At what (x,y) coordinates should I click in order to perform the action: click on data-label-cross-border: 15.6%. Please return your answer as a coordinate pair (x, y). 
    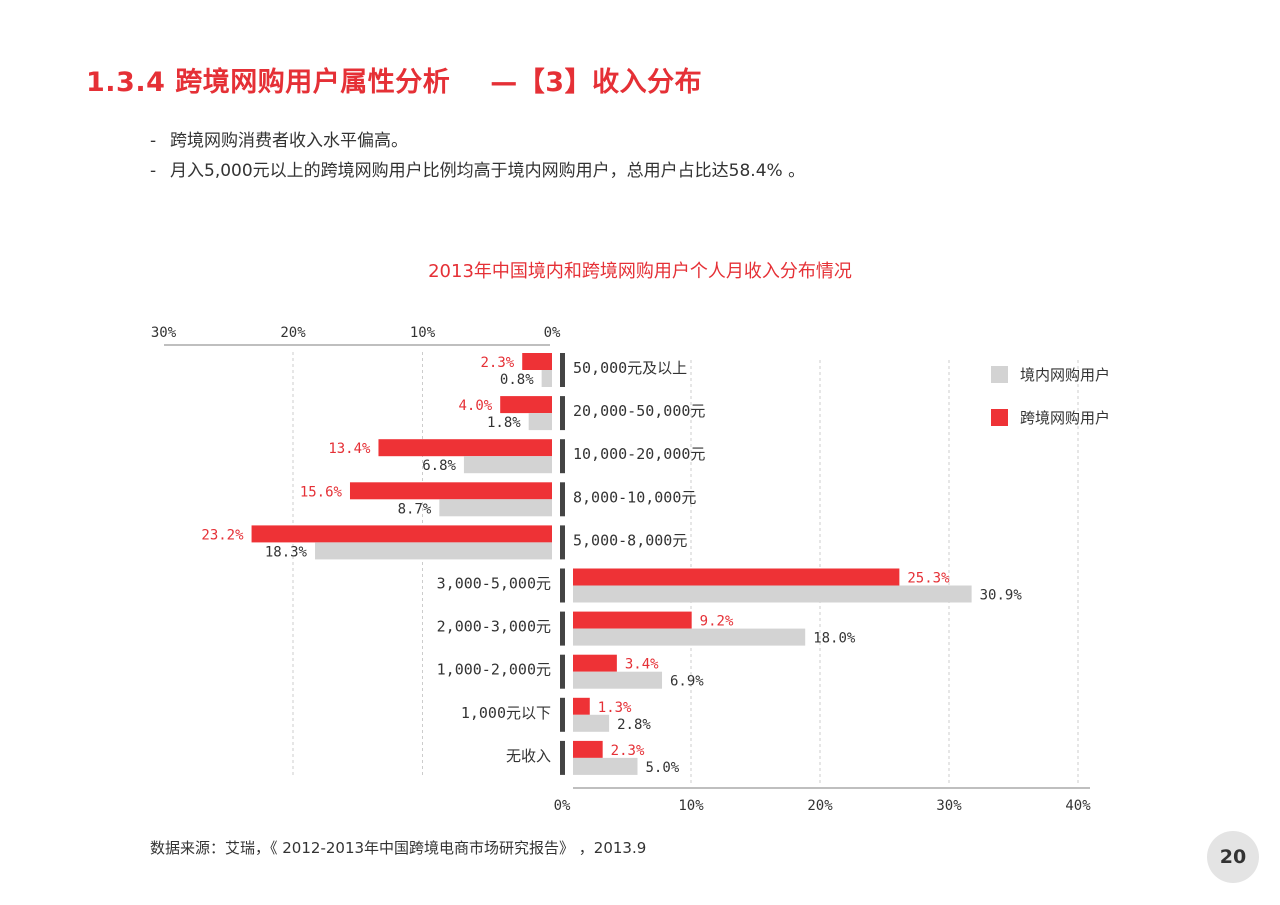
    Looking at the image, I should click on (321, 492).